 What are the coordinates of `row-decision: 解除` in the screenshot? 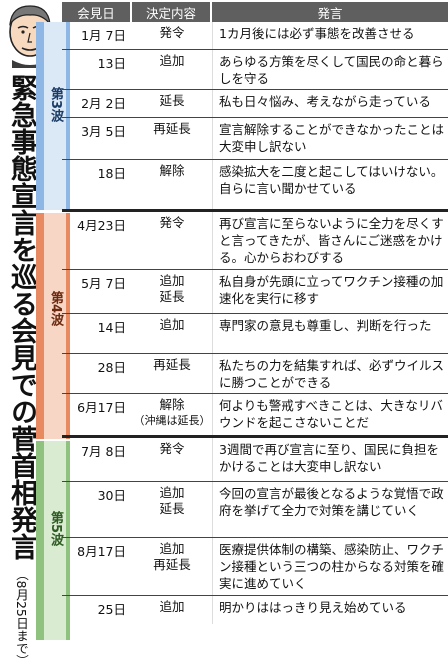 It's located at (172, 170).